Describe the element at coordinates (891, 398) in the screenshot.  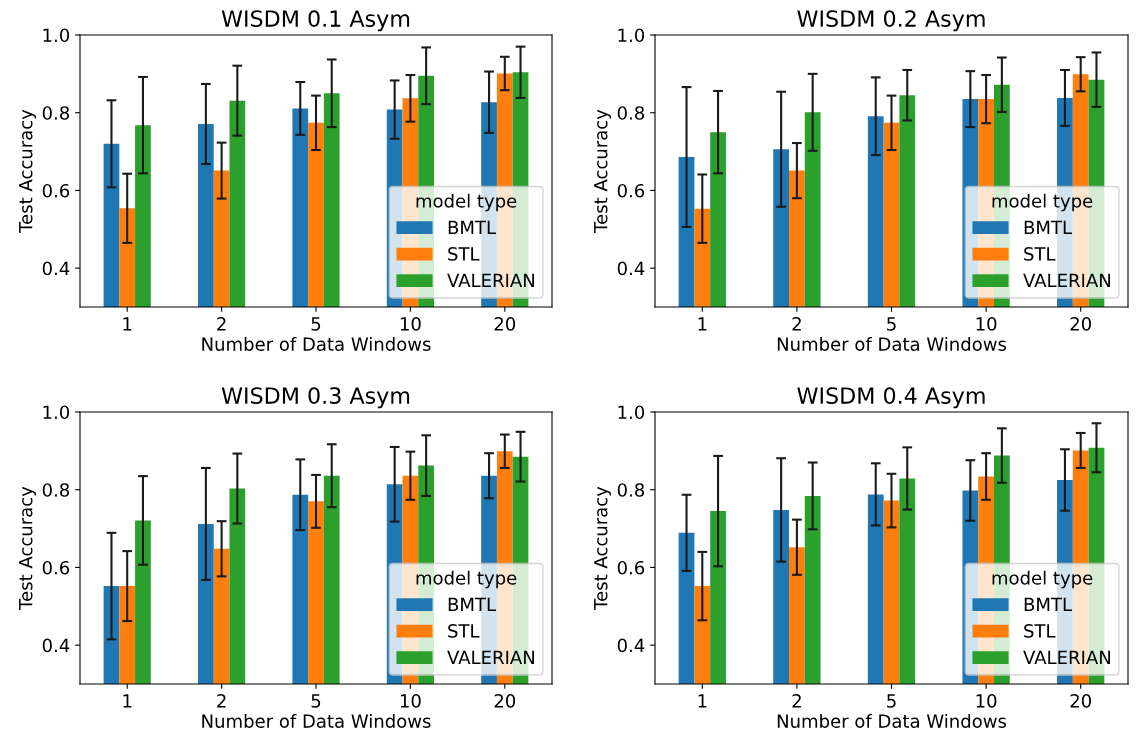
I see `chart-title: WISDM 0.4 Asym` at that location.